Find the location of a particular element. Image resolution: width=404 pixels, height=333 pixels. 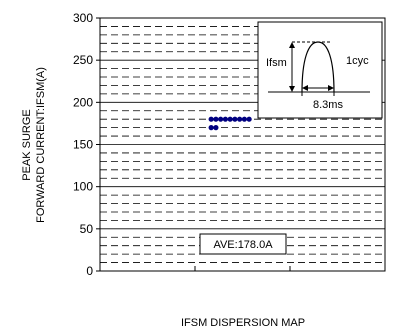

inset-peak-arrowhead-down is located at coordinates (292, 89).